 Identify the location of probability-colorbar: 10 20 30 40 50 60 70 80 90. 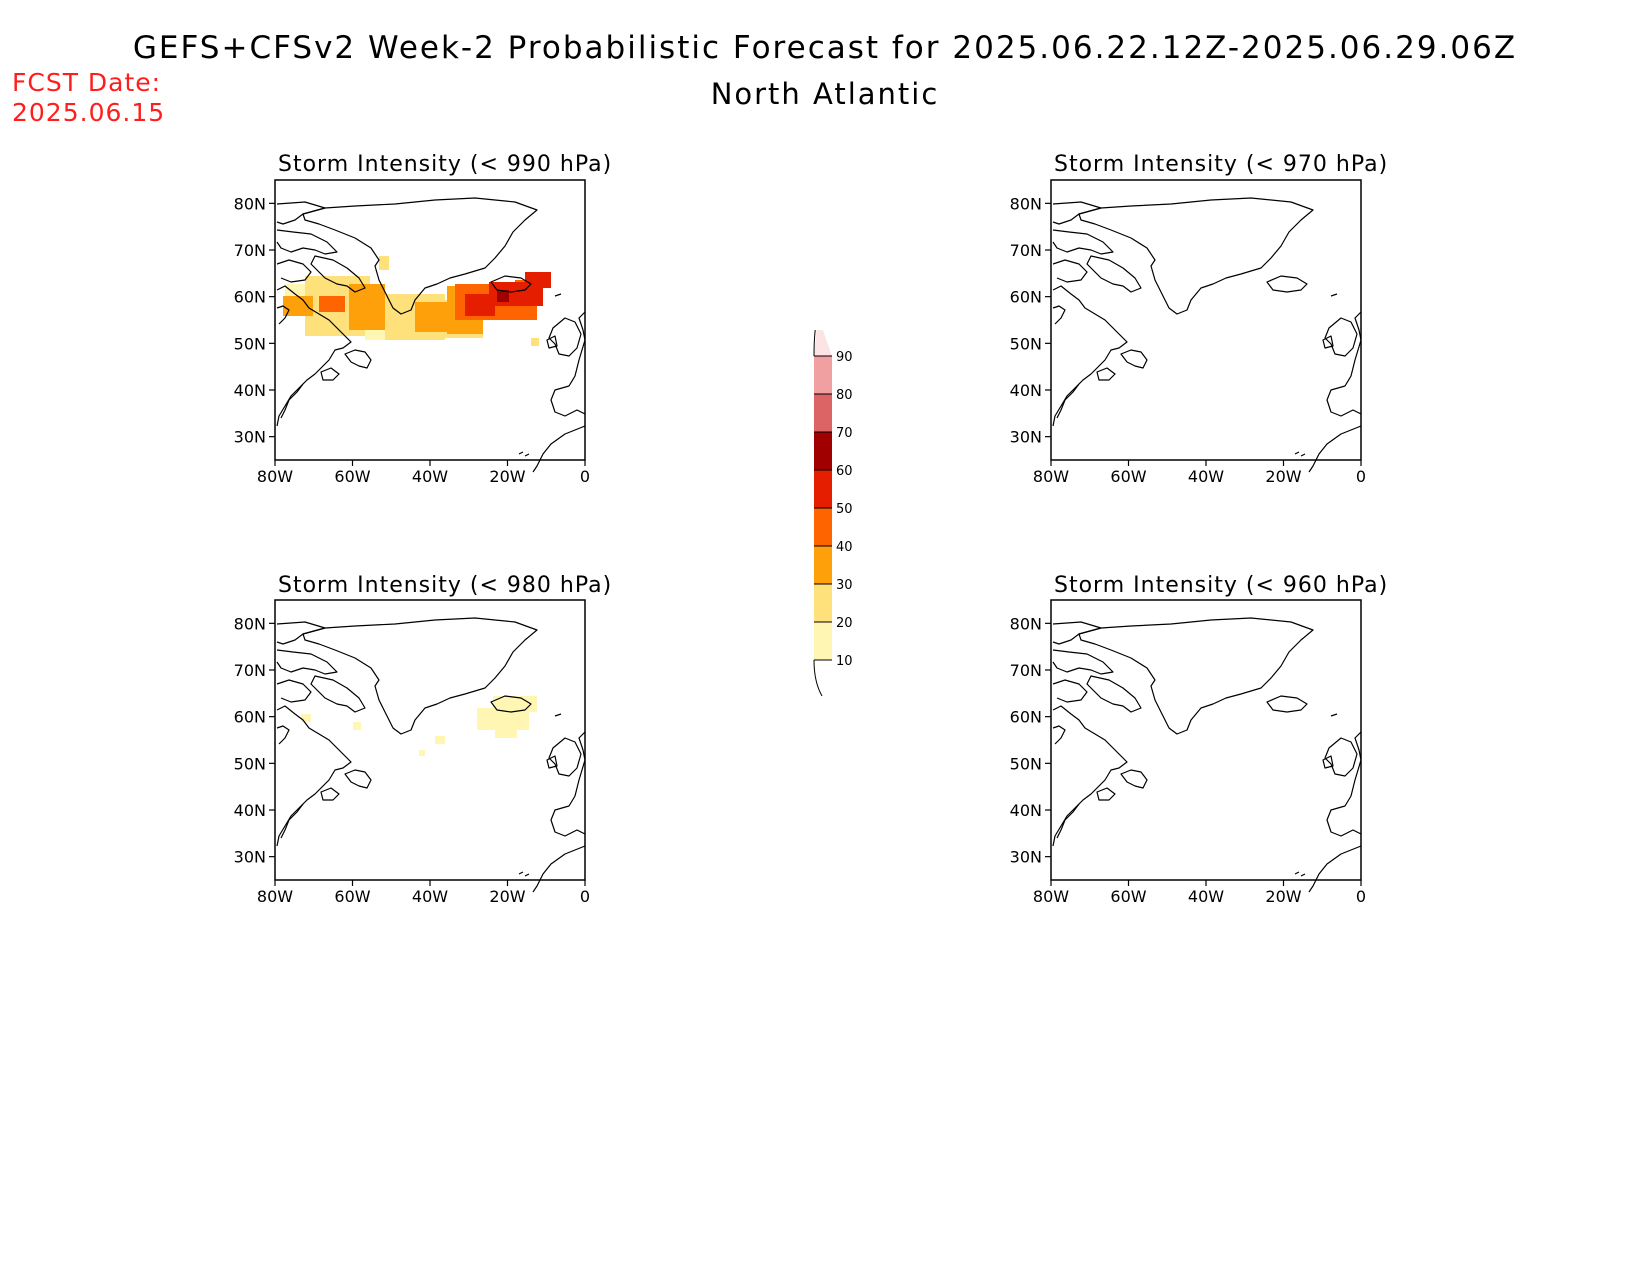
(833, 513).